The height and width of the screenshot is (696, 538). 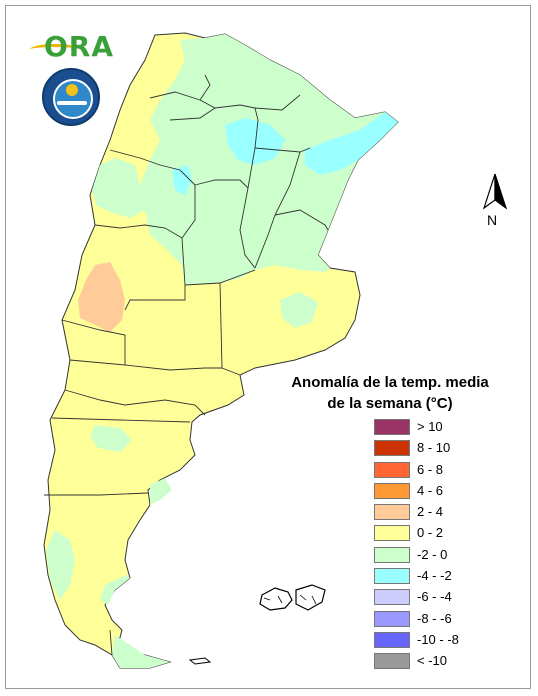 What do you see at coordinates (390, 382) in the screenshot?
I see `legend-title-line1: Anomalía de la temp. media` at bounding box center [390, 382].